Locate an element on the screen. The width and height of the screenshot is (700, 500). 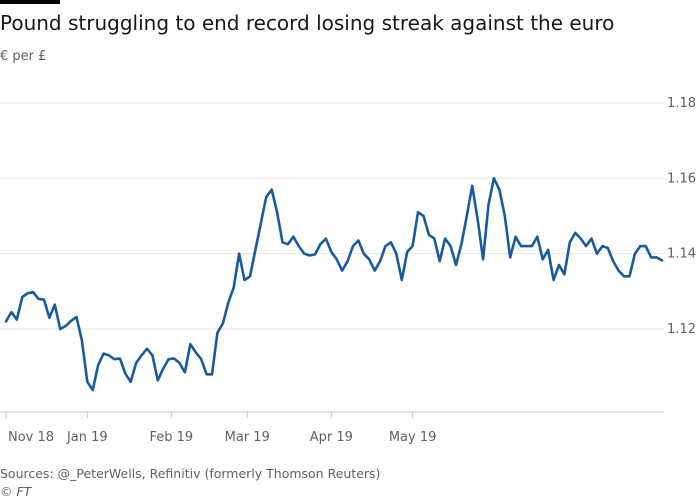
y-tick-label: 1.16 is located at coordinates (681, 178).